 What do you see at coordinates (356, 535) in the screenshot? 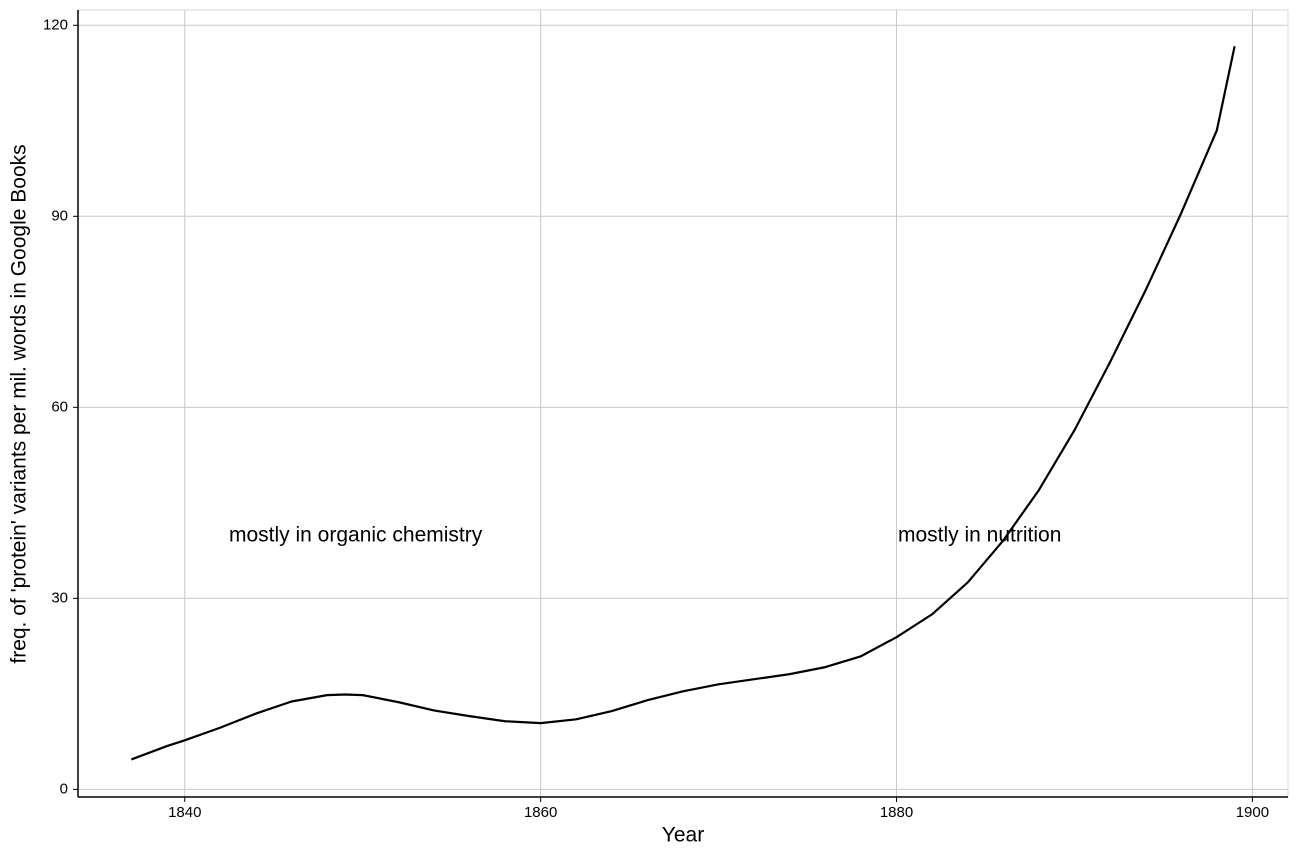
I see `annotation: mostly in organic chemistry` at bounding box center [356, 535].